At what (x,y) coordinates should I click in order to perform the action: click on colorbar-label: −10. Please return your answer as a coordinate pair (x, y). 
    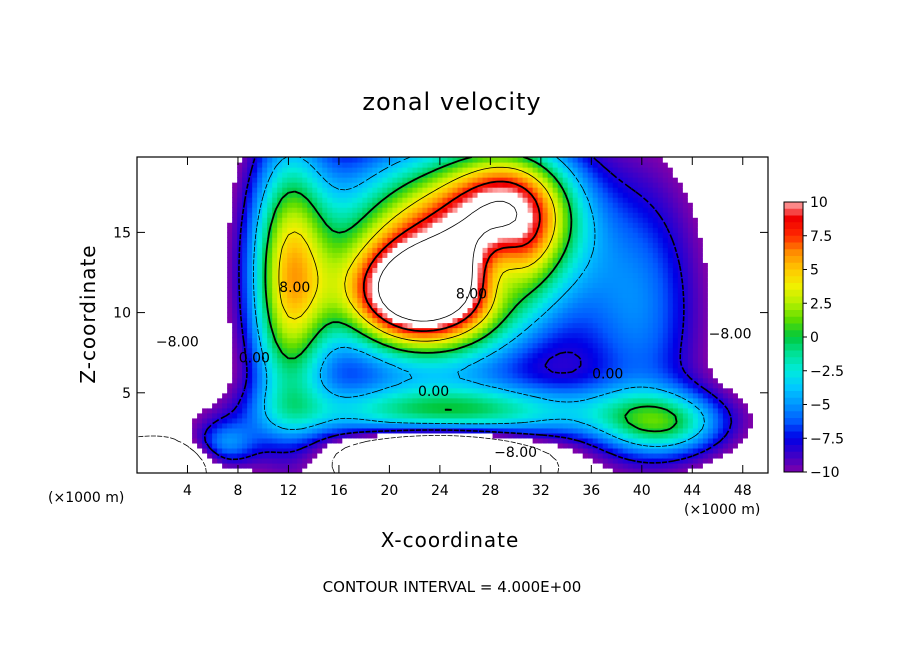
    Looking at the image, I should click on (825, 473).